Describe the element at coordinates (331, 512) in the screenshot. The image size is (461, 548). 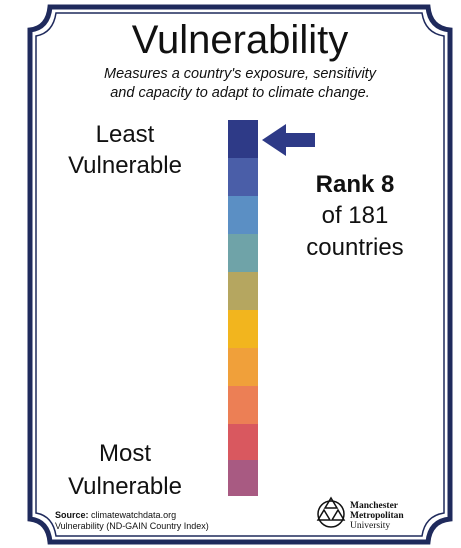
I see `logo-mark` at that location.